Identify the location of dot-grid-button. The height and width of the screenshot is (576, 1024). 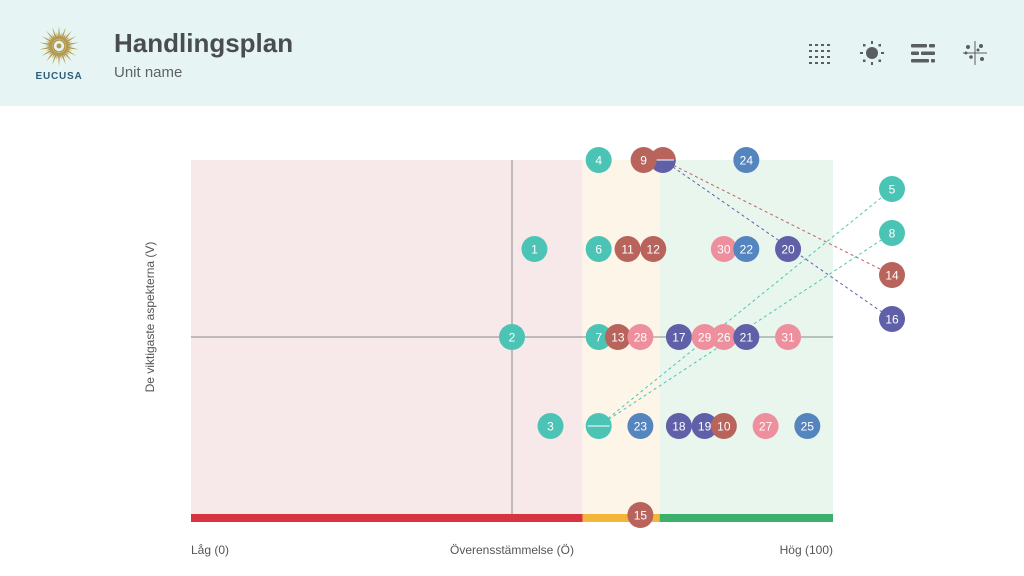
(820, 53).